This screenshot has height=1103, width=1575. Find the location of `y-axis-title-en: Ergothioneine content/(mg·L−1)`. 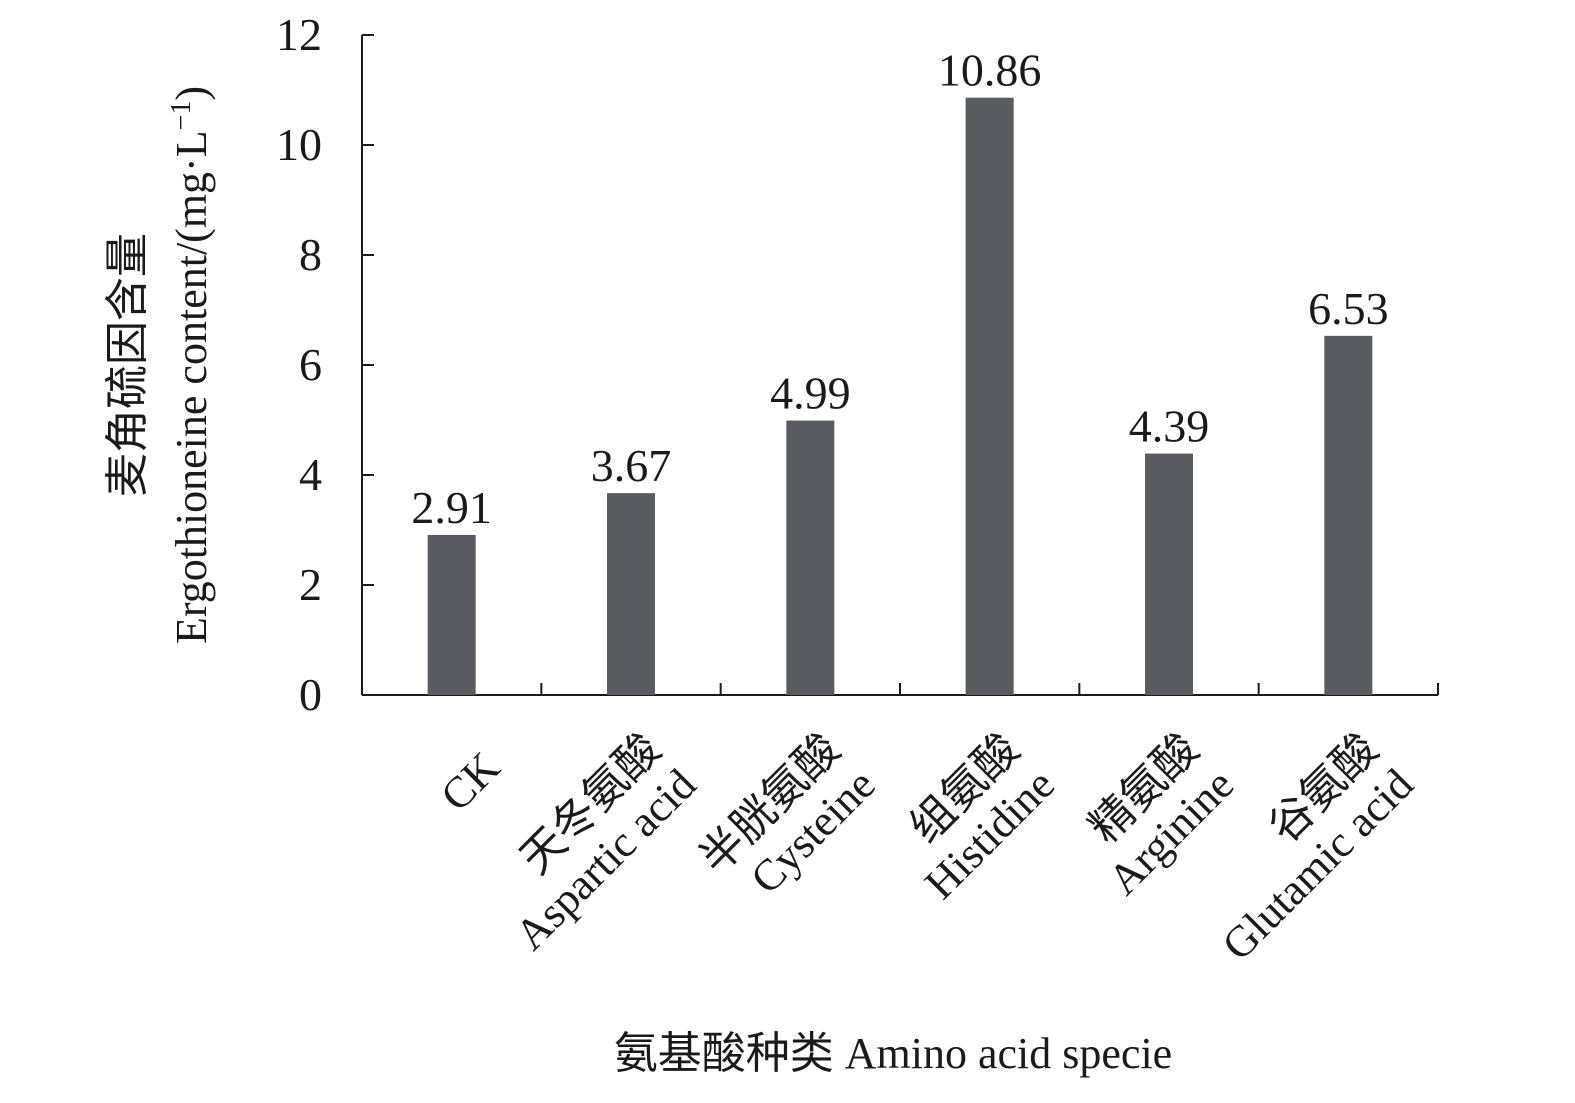

y-axis-title-en: Ergothioneine content/(mg·L−1) is located at coordinates (191, 365).